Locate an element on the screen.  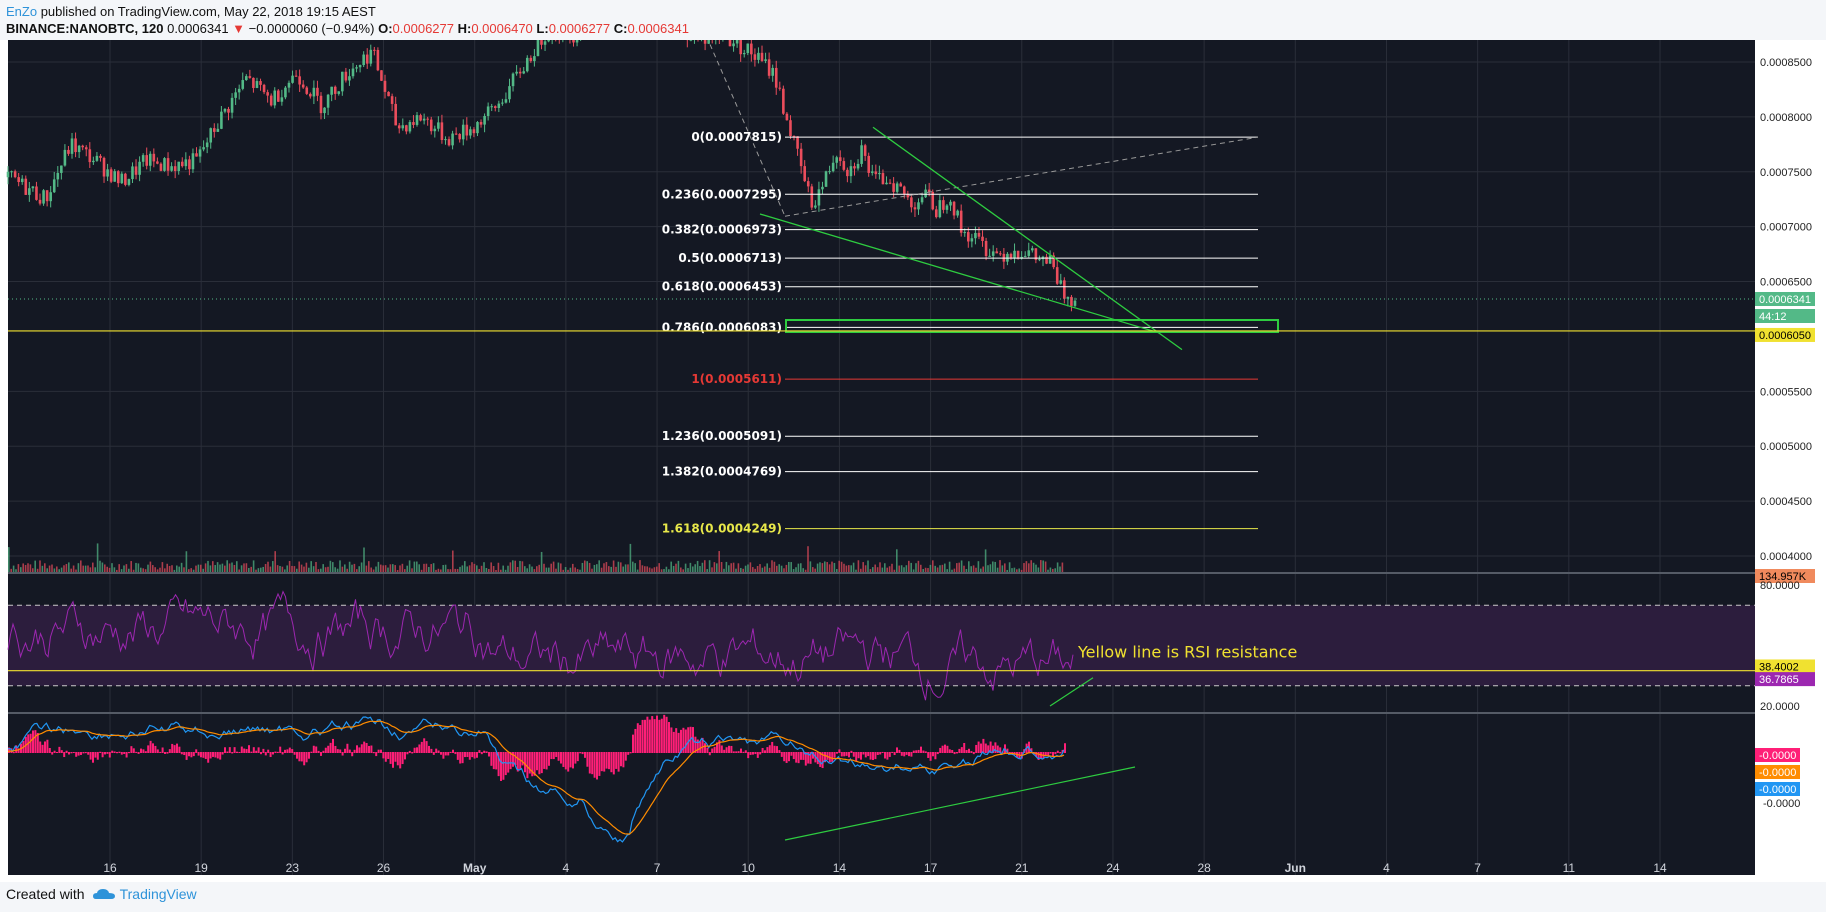
tradingview-logo: TradingView is located at coordinates (144, 894).